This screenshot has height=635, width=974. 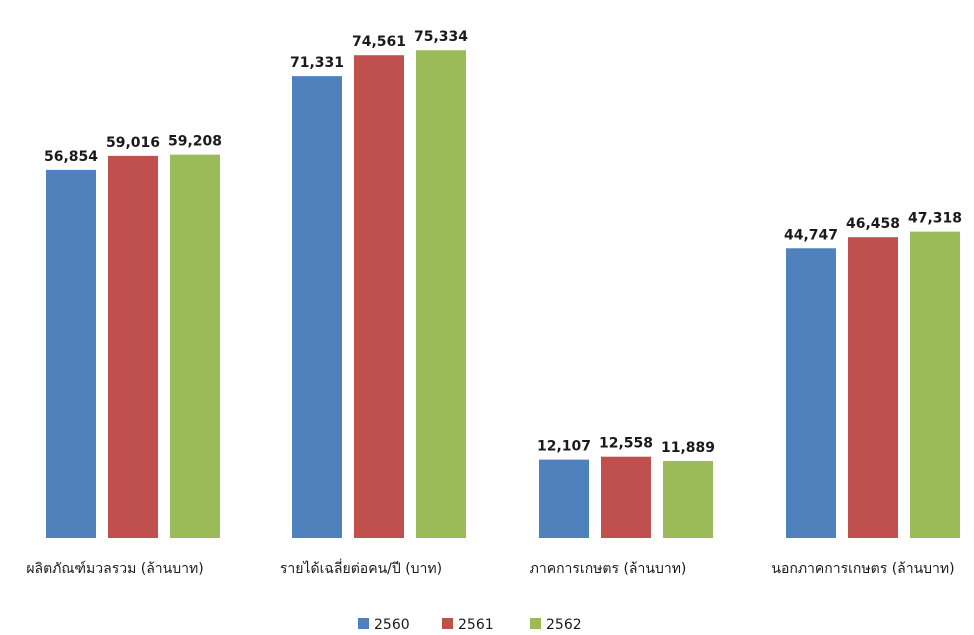 What do you see at coordinates (441, 37) in the screenshot?
I see `data-label-2562-2: 75,334` at bounding box center [441, 37].